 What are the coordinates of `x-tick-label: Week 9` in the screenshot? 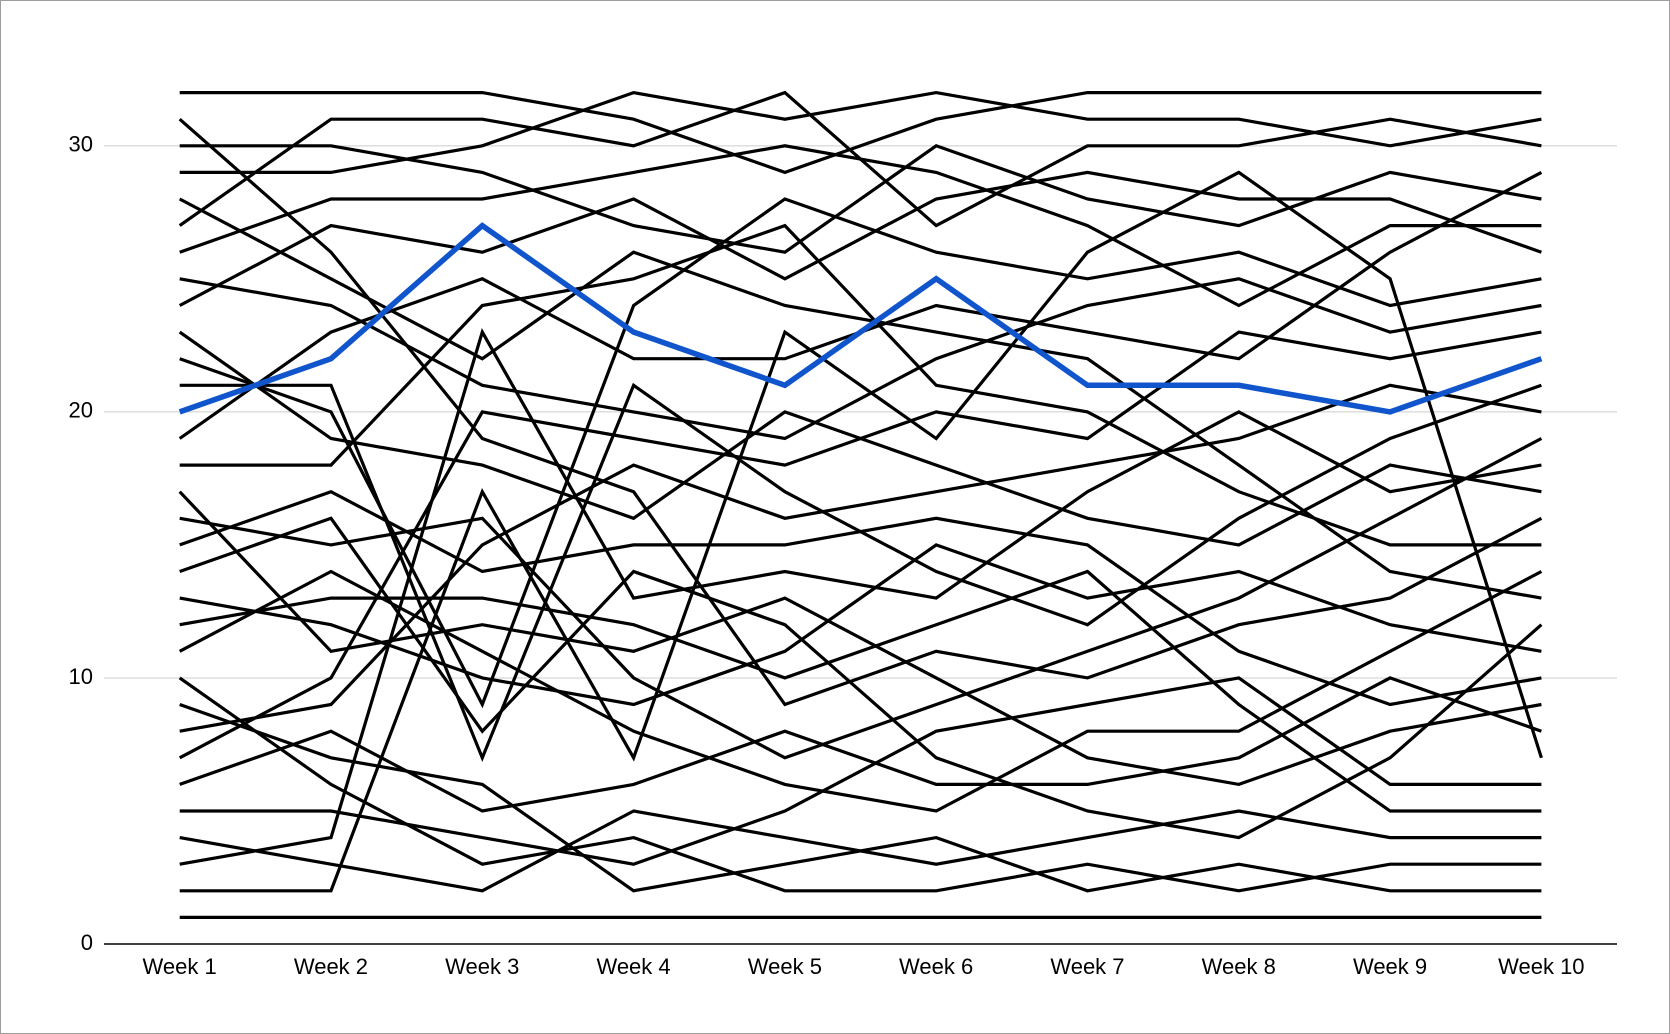 It's located at (1390, 966).